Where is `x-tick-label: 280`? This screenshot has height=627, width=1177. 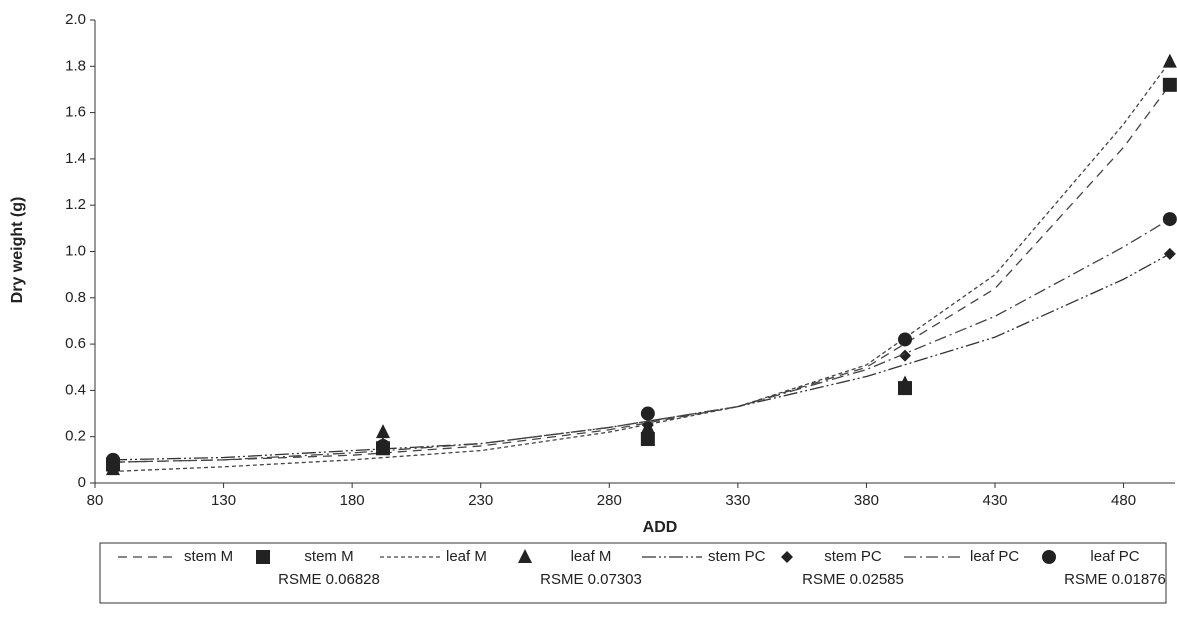 x-tick-label: 280 is located at coordinates (609, 500).